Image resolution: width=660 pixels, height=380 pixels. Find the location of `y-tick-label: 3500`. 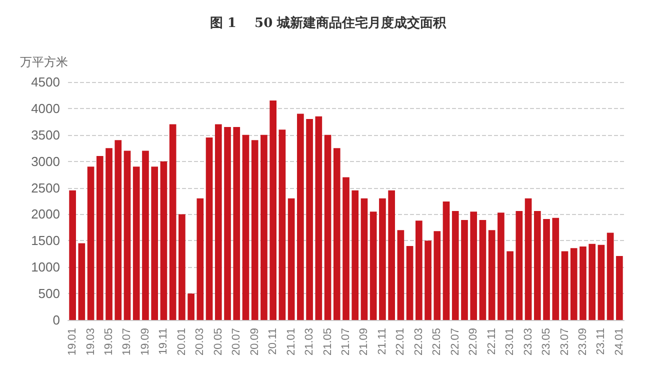

y-tick-label: 3500 is located at coordinates (45, 134).